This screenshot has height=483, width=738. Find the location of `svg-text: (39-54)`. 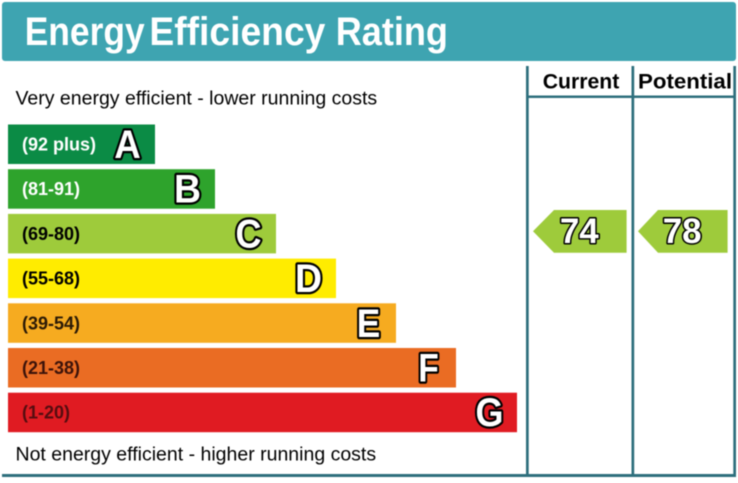

svg-text: (39-54) is located at coordinates (51, 323).